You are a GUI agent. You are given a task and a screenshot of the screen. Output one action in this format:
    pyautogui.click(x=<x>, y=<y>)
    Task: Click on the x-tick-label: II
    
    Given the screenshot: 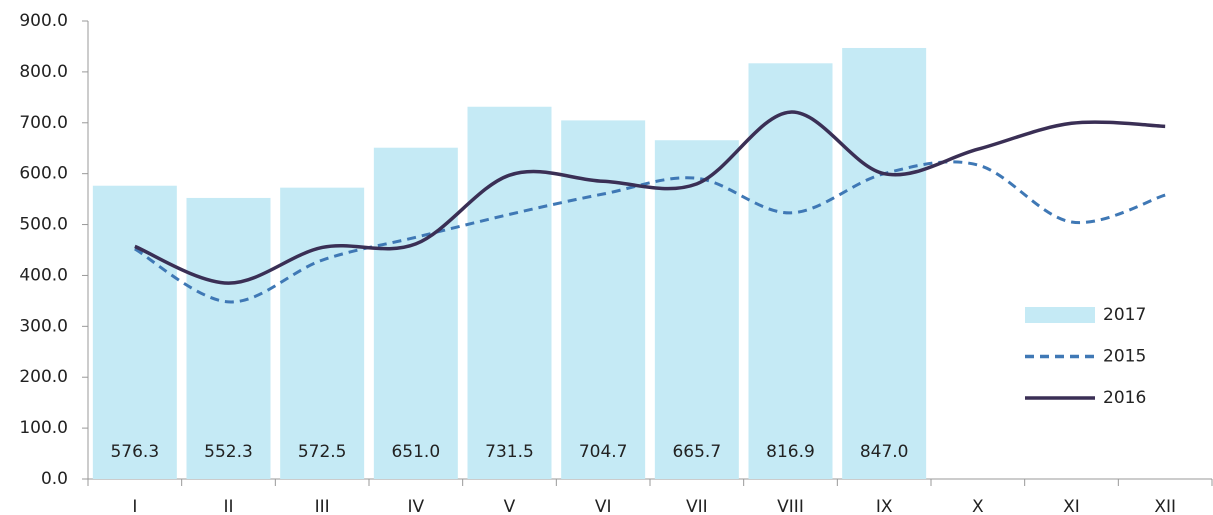 What is the action you would take?
    pyautogui.click(x=228, y=506)
    